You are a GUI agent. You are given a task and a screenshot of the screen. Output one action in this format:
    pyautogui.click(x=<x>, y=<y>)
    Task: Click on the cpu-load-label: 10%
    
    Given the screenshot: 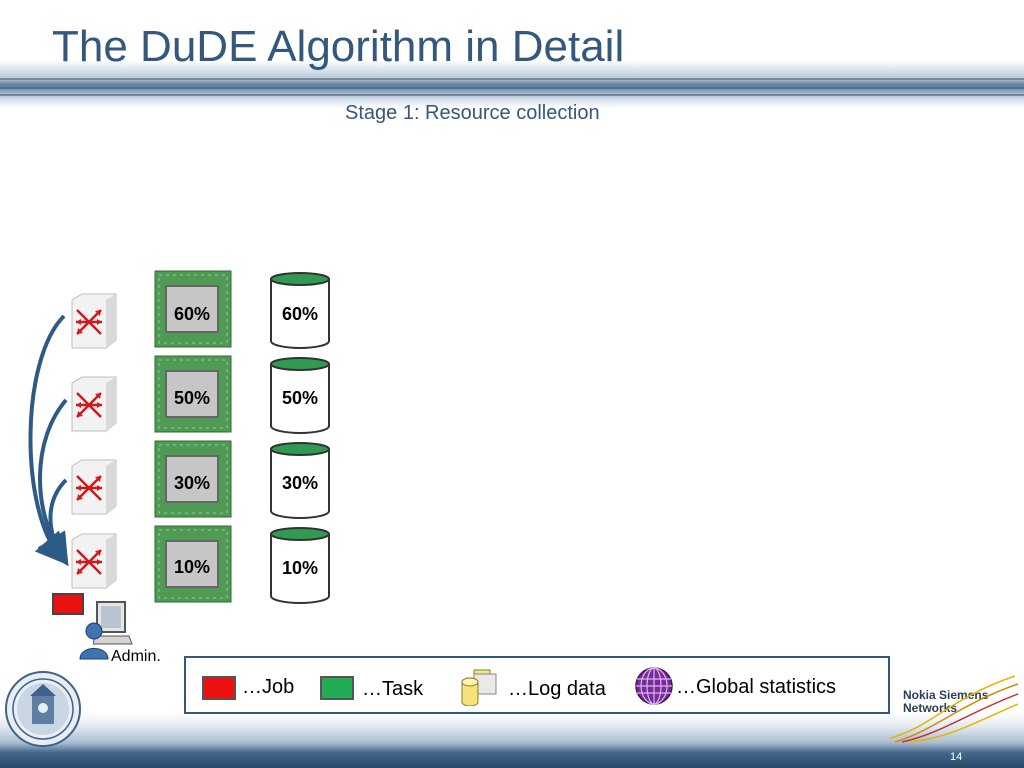 What is the action you would take?
    pyautogui.click(x=192, y=567)
    